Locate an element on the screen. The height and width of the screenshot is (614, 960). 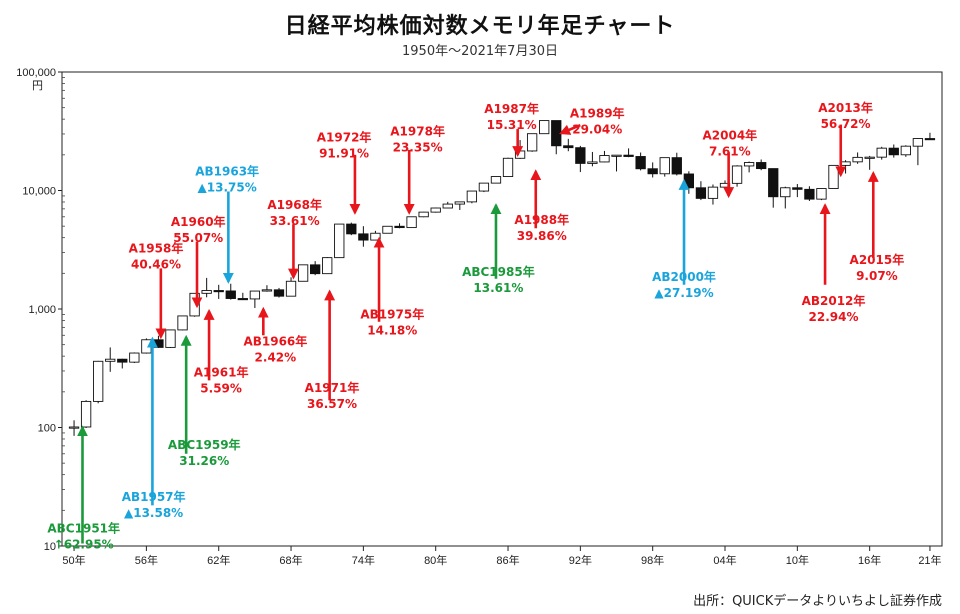
chart-title: 日経平均株価対数メモリ年足チャート is located at coordinates (480, 26).